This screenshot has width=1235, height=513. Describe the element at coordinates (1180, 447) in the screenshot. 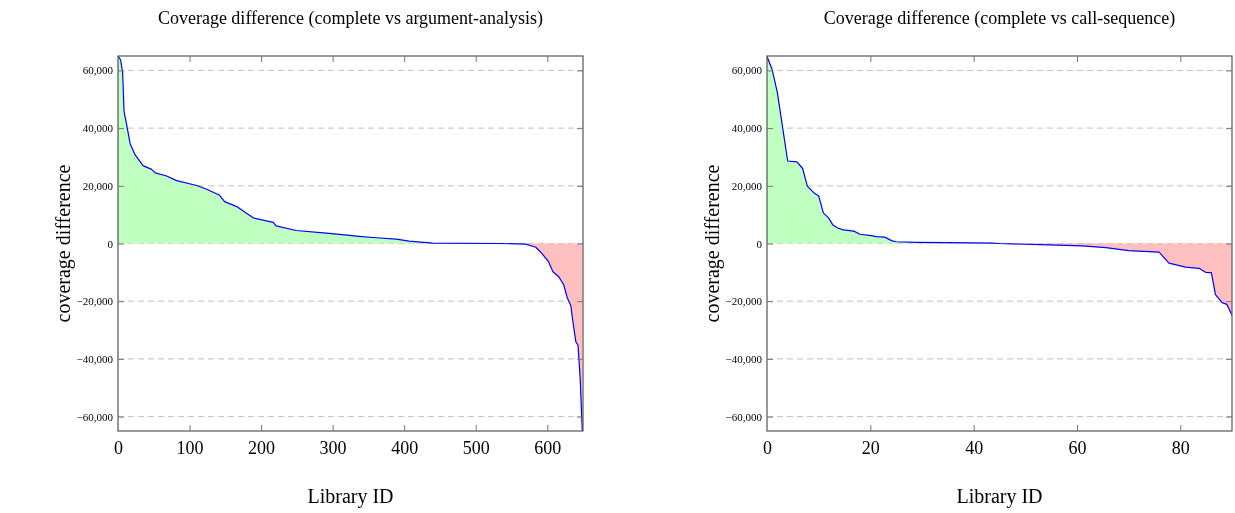

I see `x-tick-label: 80` at that location.